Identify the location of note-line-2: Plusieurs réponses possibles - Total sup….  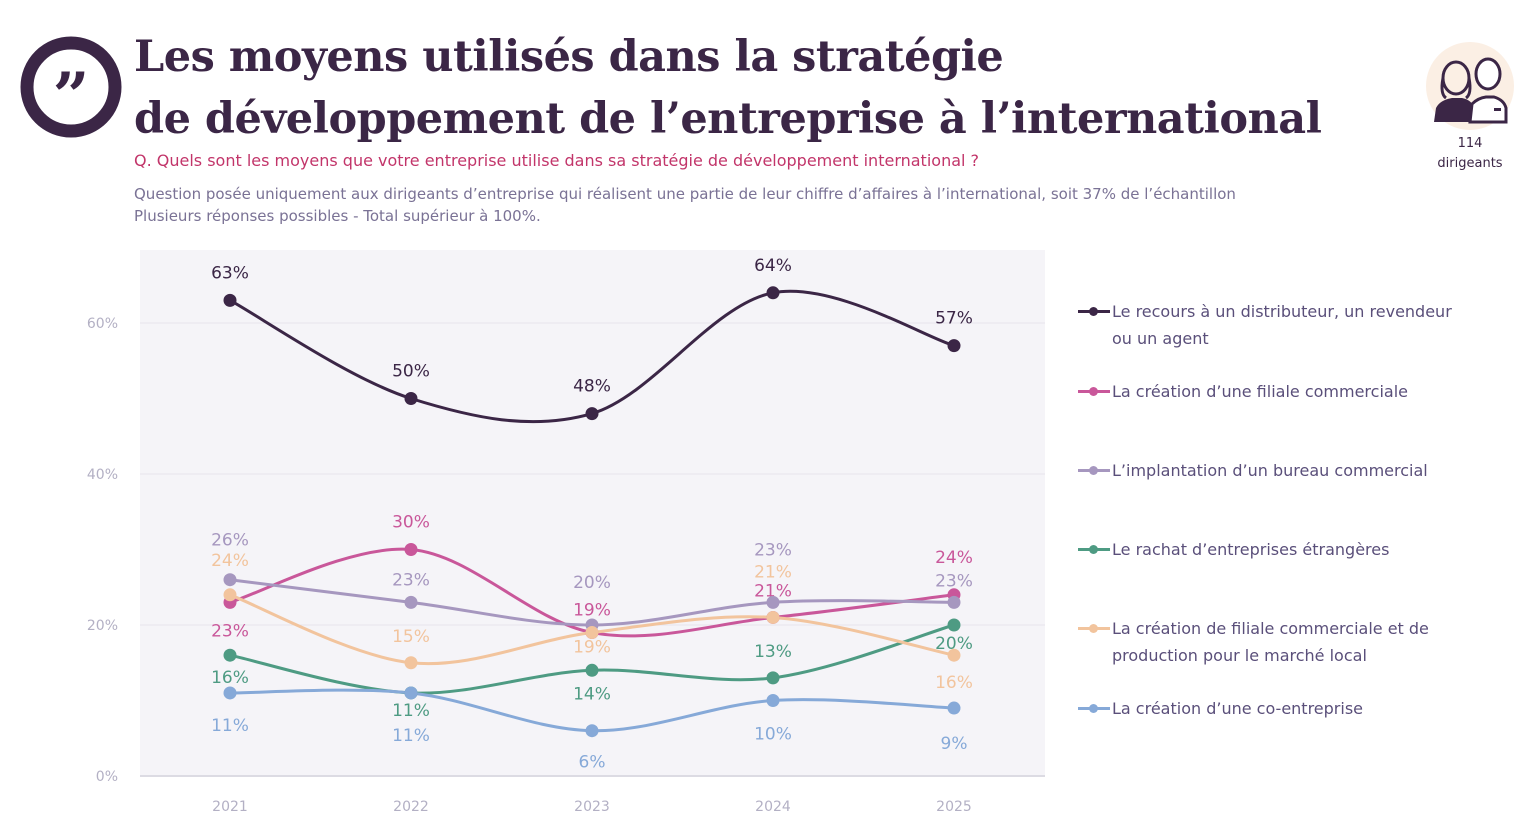
(337, 216).